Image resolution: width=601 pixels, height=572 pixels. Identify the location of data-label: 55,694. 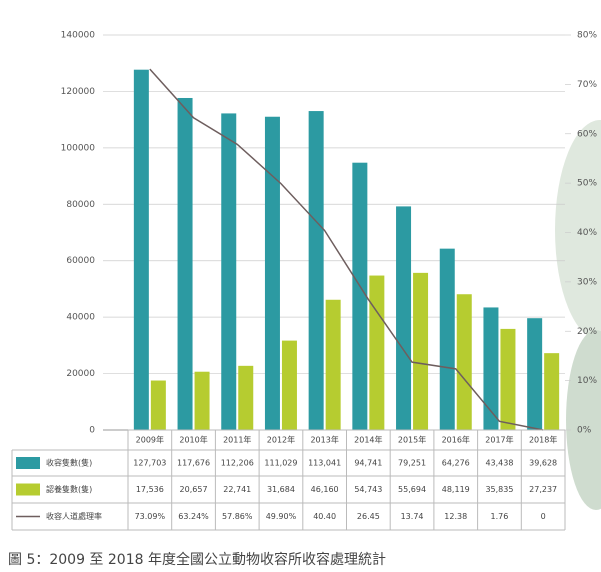
(412, 489).